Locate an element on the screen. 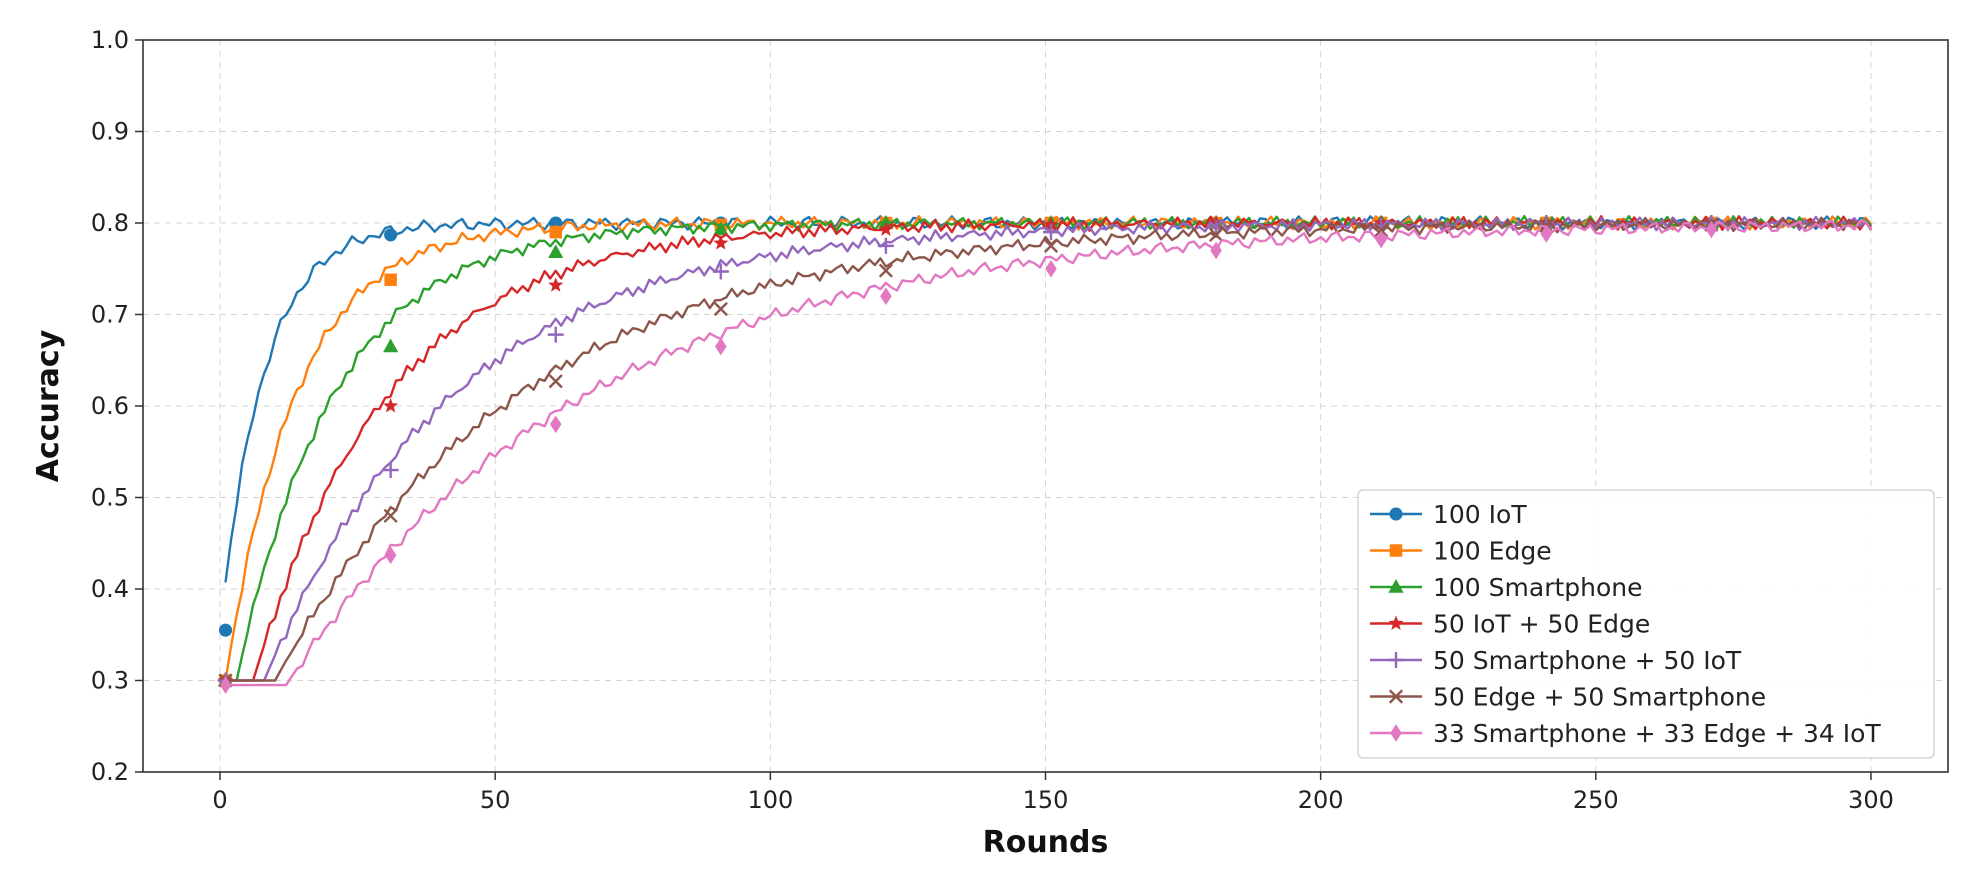  y-tick-label: 0.4 is located at coordinates (110, 589).